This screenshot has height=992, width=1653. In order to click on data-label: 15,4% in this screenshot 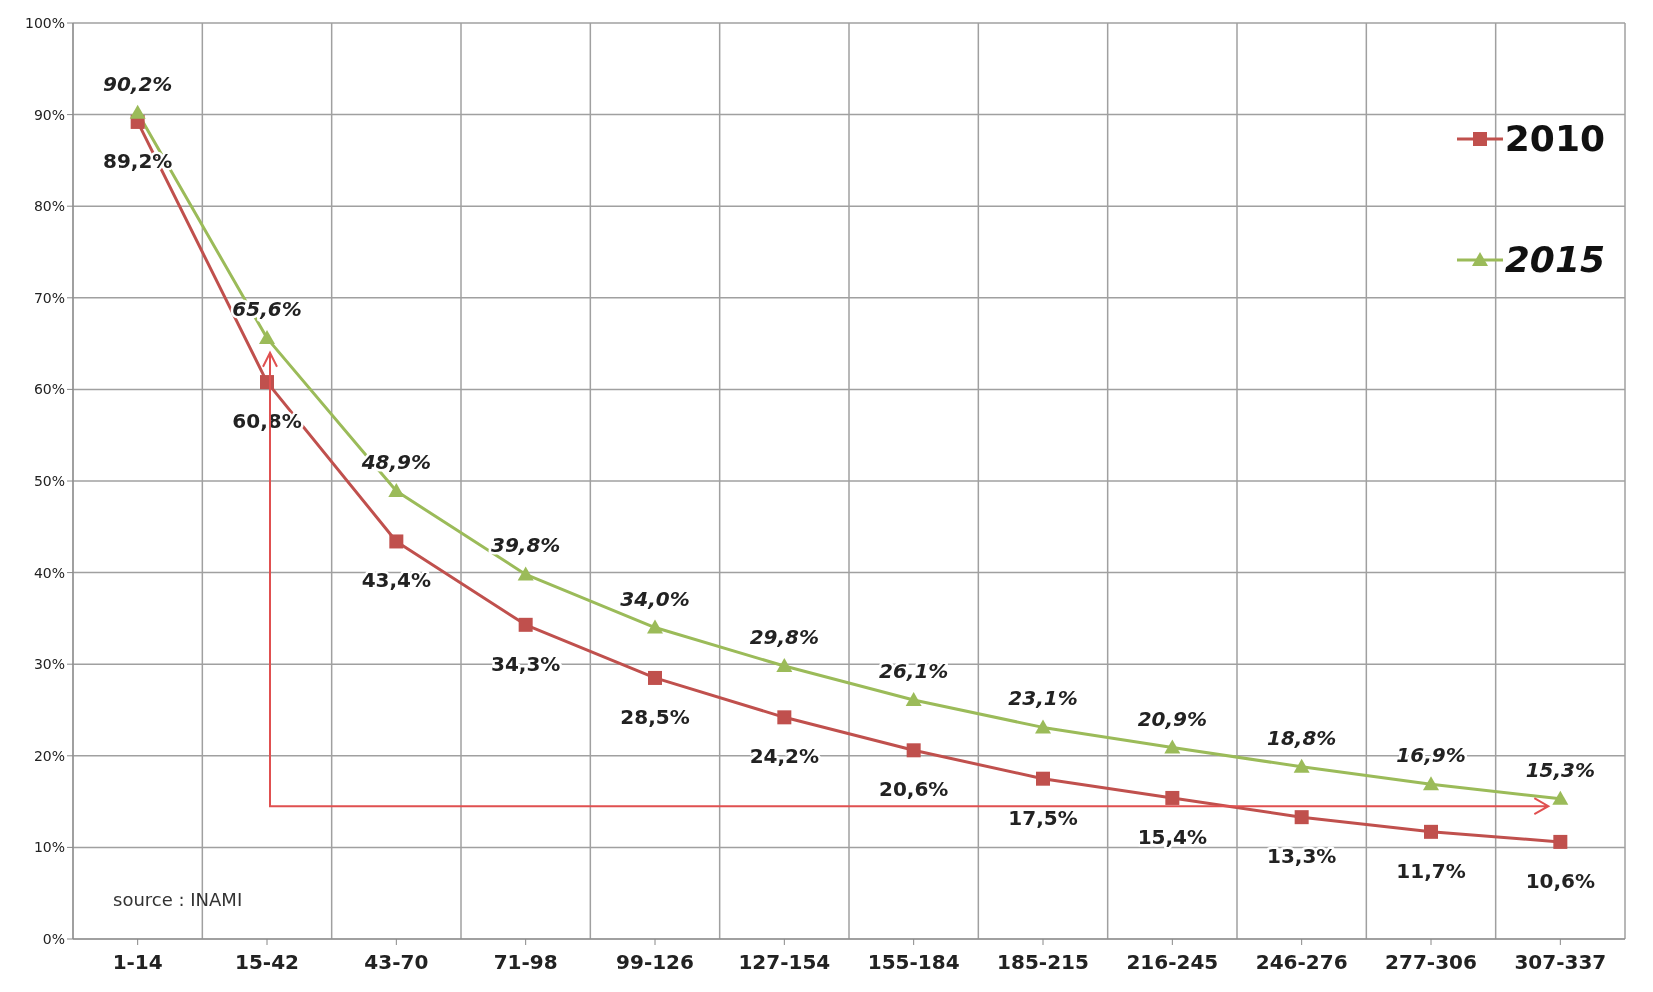, I will do `click(1172, 836)`.